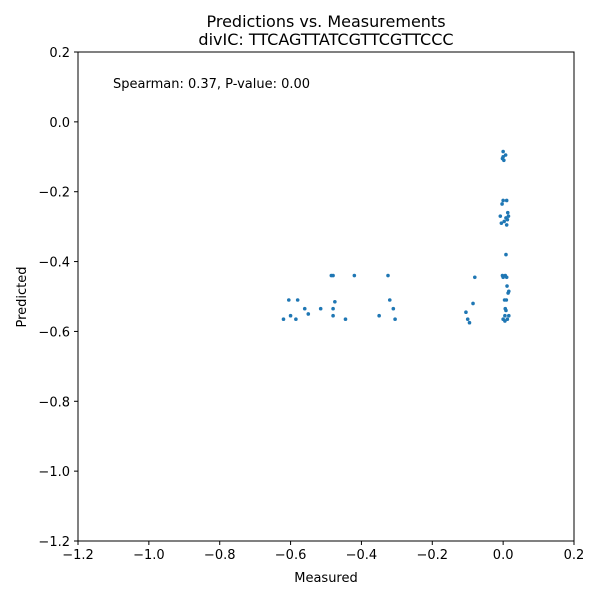  Describe the element at coordinates (211, 84) in the screenshot. I see `spearman-annotation: Spearman: 0.37, P-value: 0.00` at that location.